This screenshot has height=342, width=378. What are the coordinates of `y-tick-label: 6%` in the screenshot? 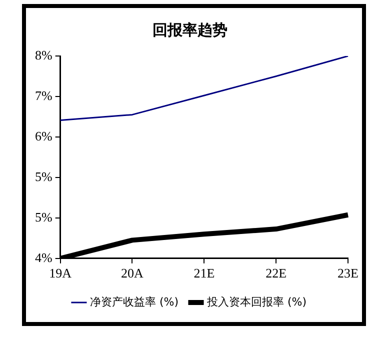 It's located at (43, 136).